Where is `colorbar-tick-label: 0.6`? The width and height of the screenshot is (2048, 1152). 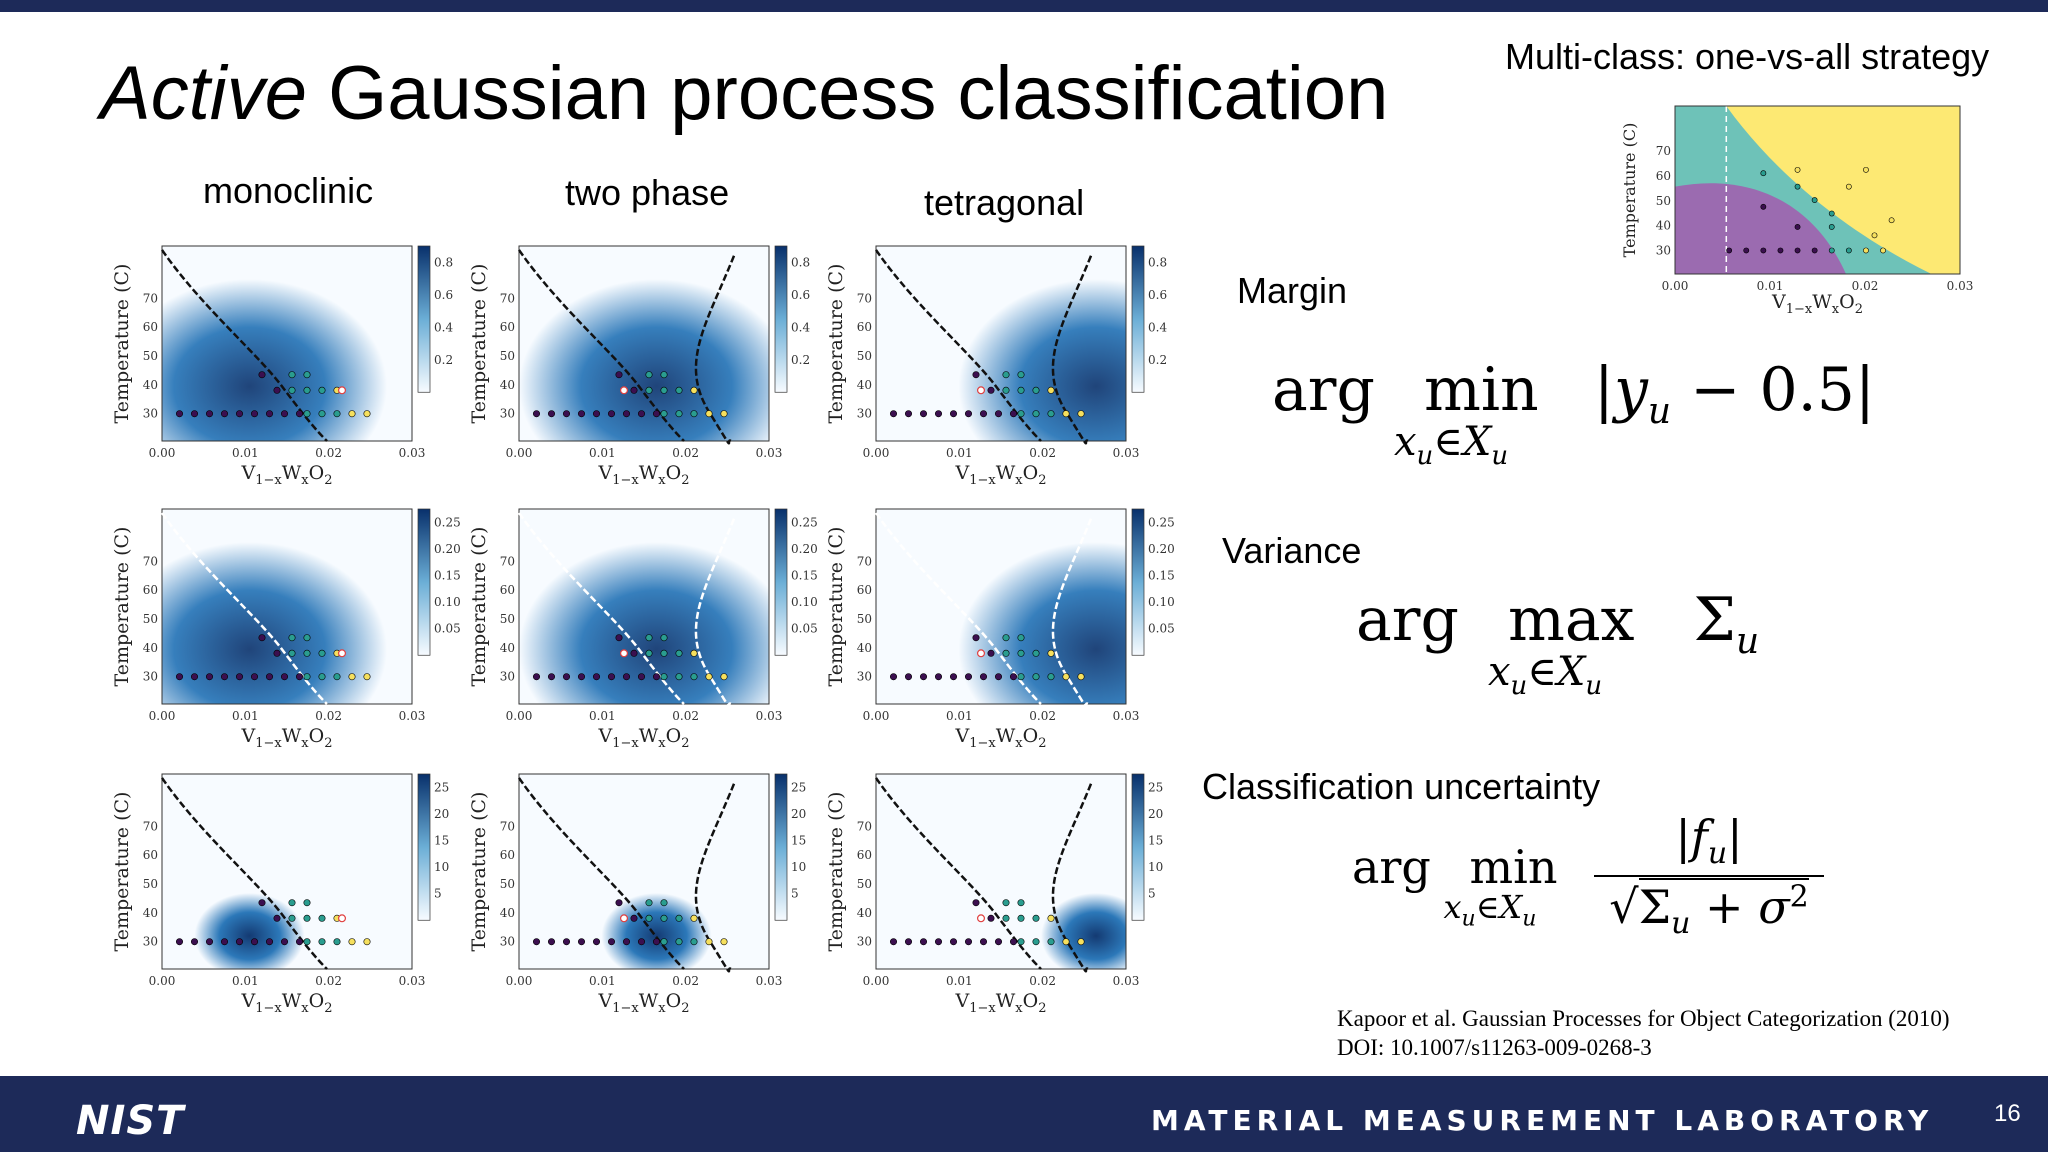
colorbar-tick-label: 0.6 is located at coordinates (800, 295).